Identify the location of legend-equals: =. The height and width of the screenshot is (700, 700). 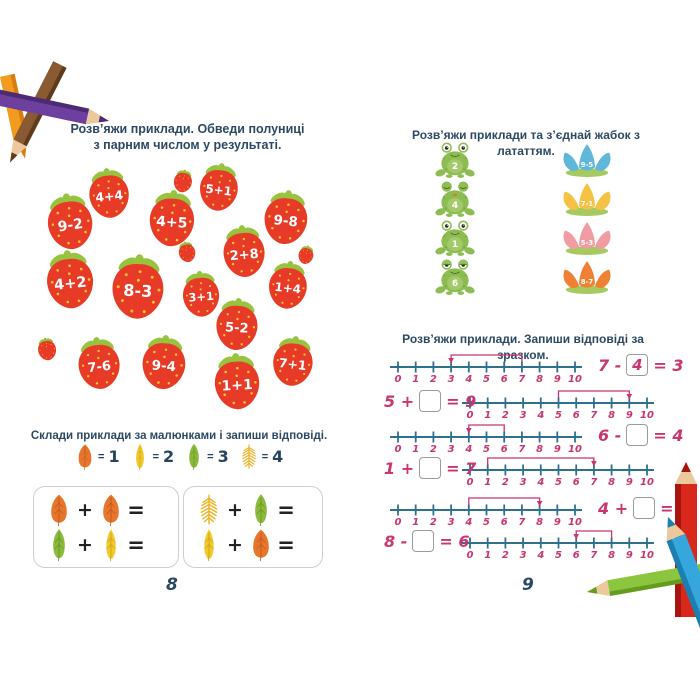
(265, 456).